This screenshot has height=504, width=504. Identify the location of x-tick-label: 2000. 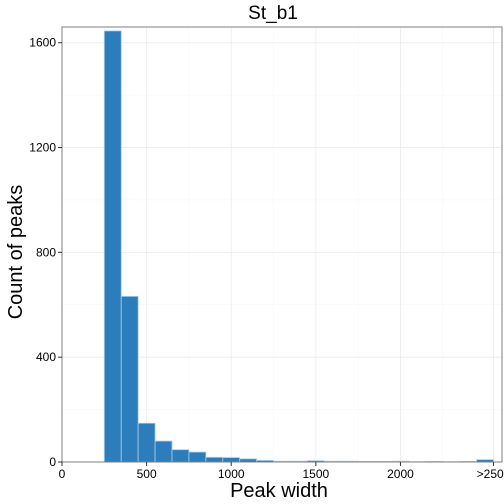
(400, 474).